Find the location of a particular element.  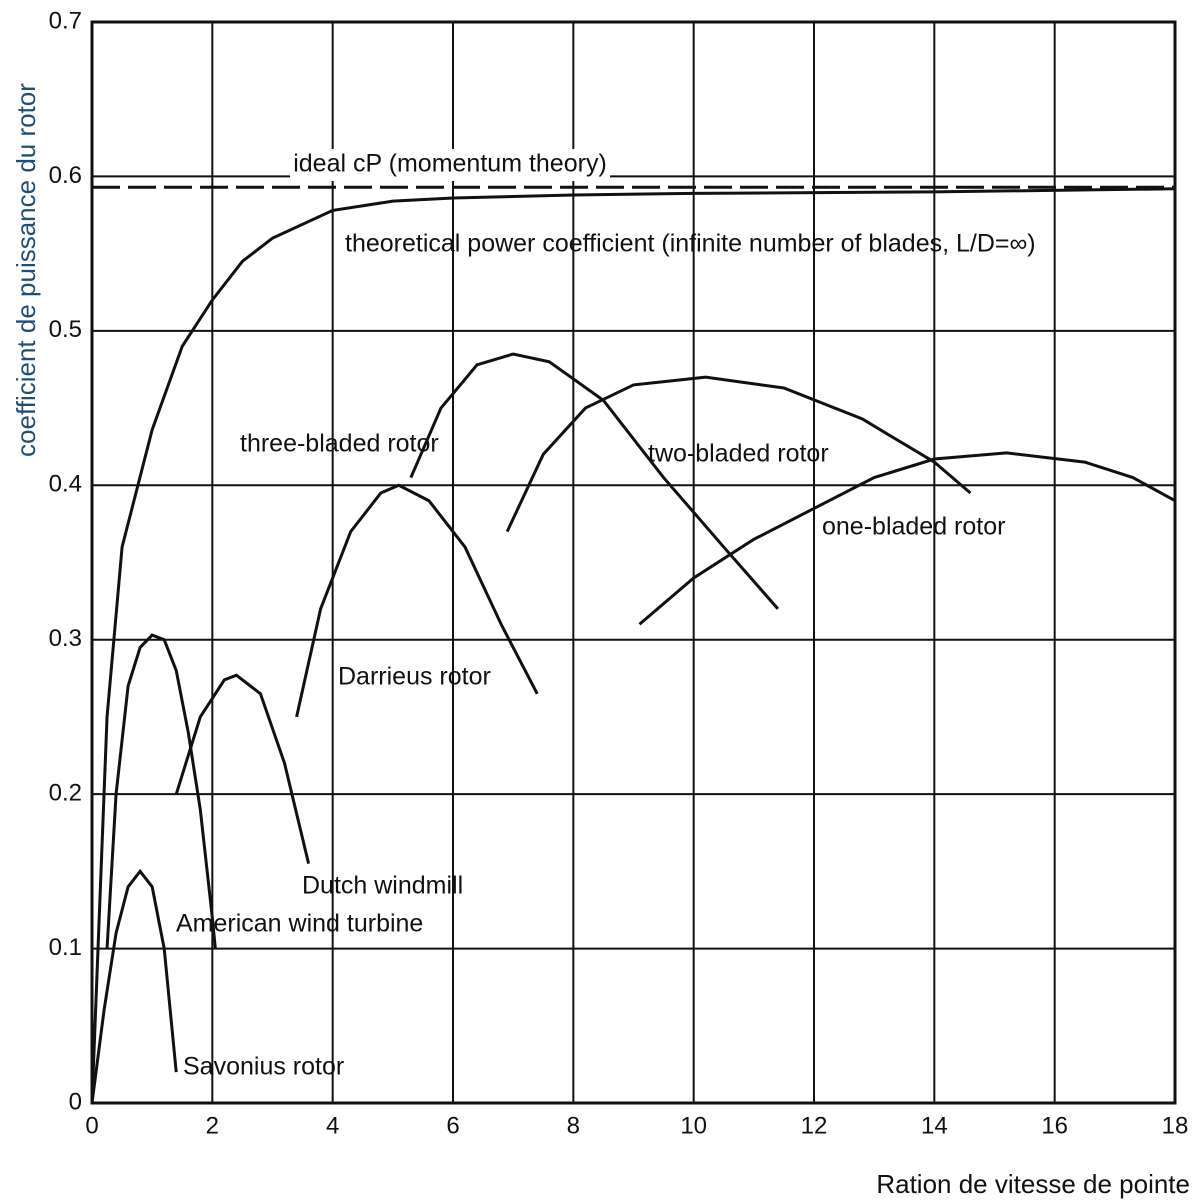

x-tick-label: 10 is located at coordinates (693, 1125).